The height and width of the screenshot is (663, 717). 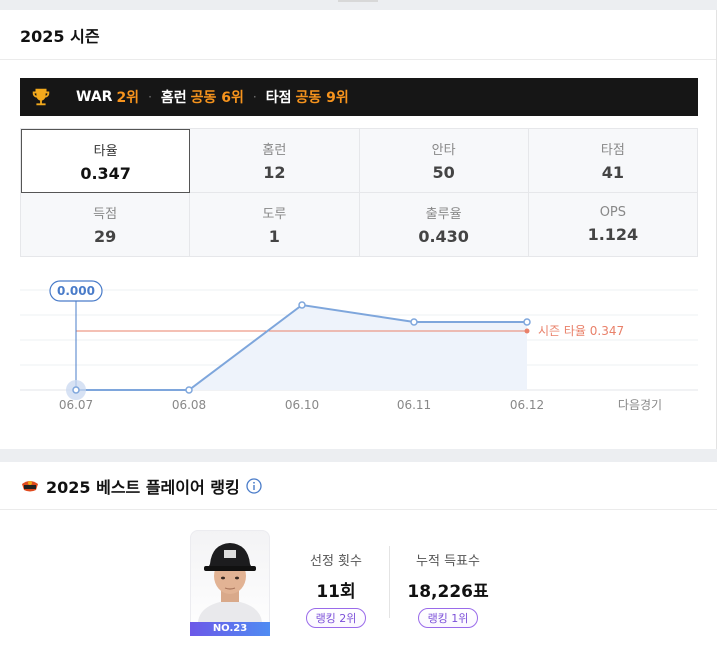 I want to click on top-indicator, so click(x=358, y=1).